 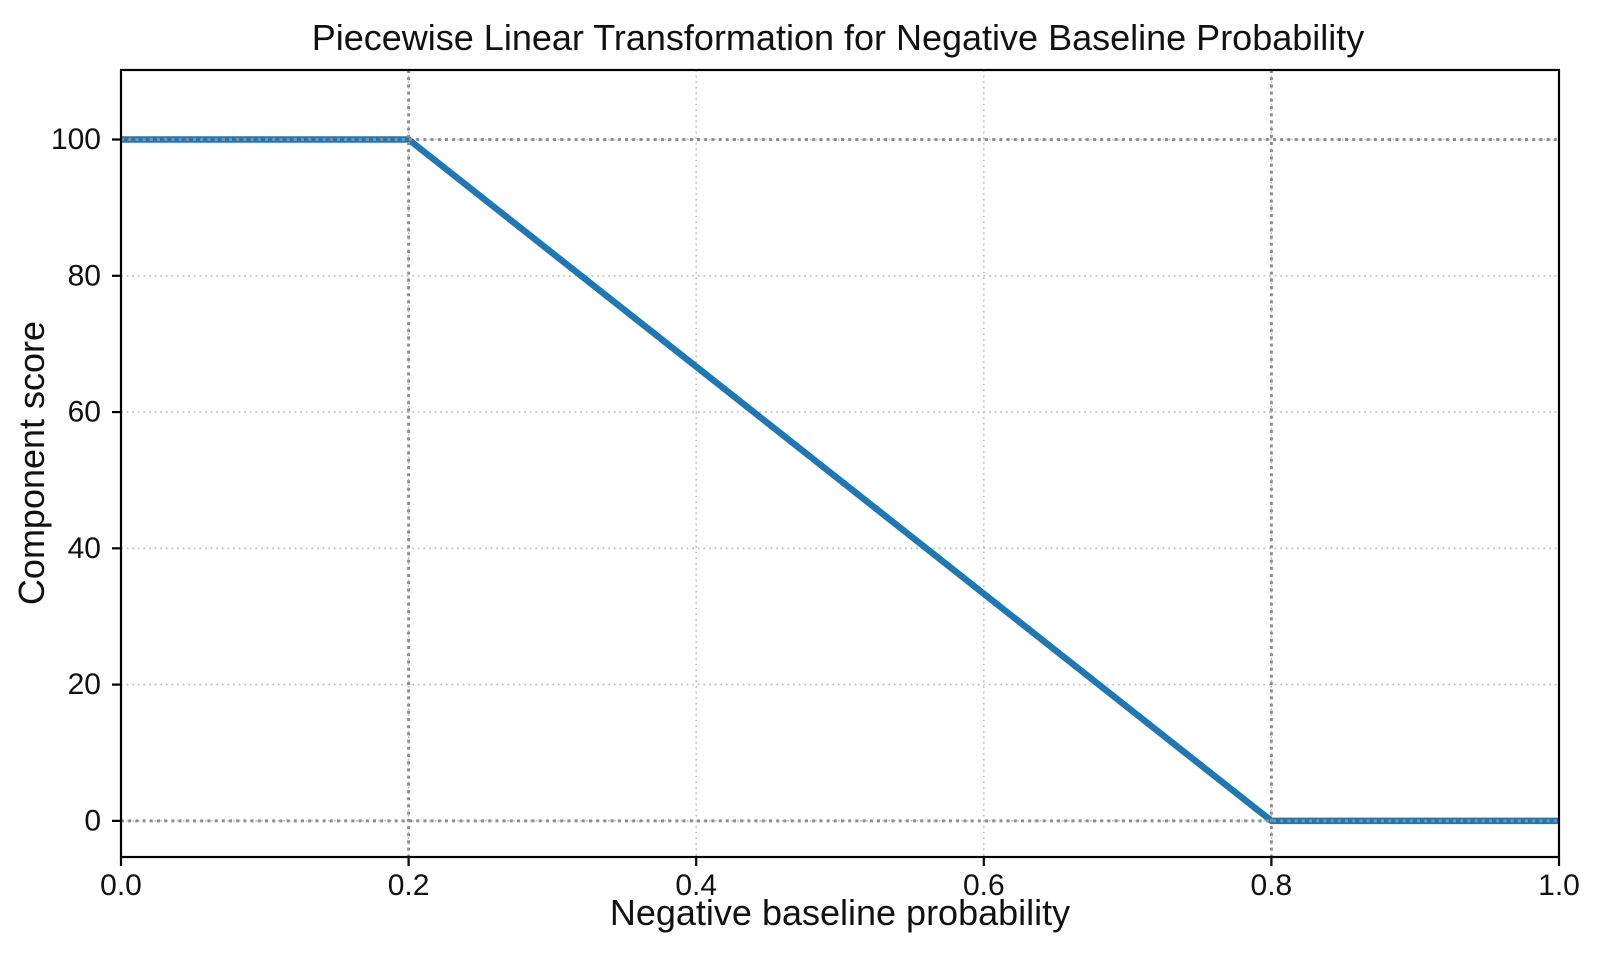 I want to click on x-axis-label: Negative baseline probability, so click(x=840, y=912).